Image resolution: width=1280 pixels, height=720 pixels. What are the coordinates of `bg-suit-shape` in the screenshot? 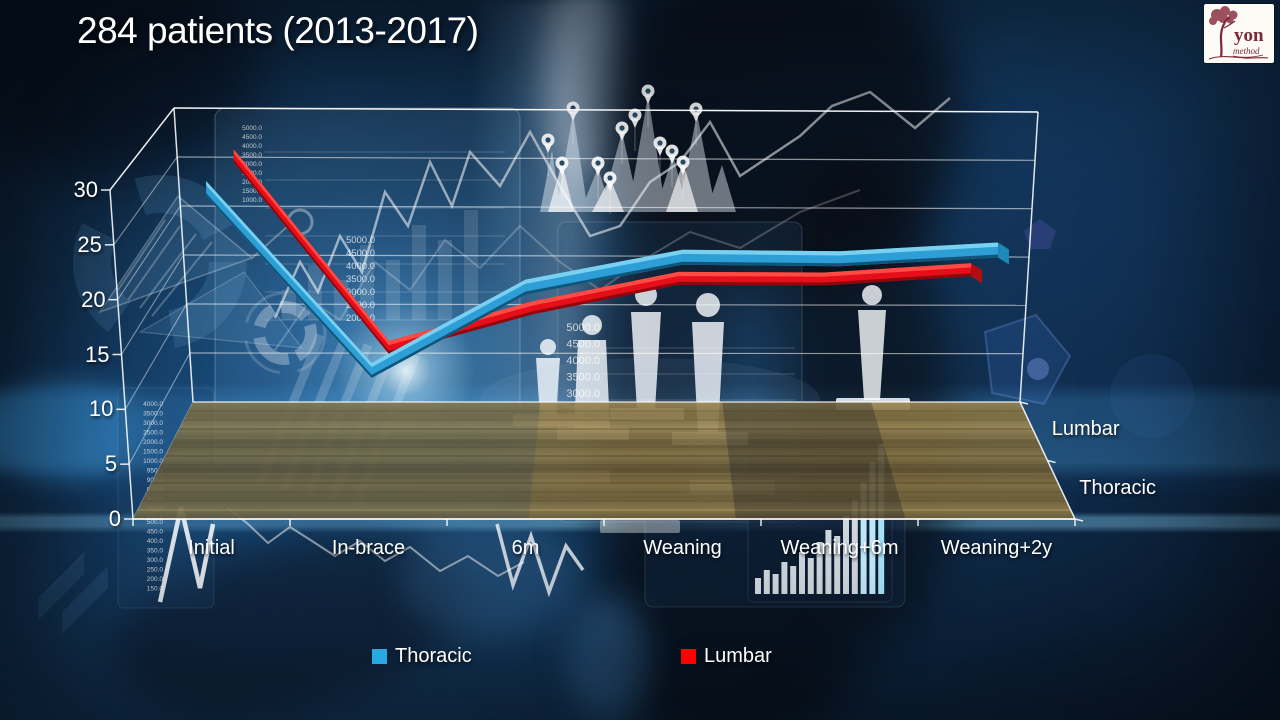 It's located at (730, 610).